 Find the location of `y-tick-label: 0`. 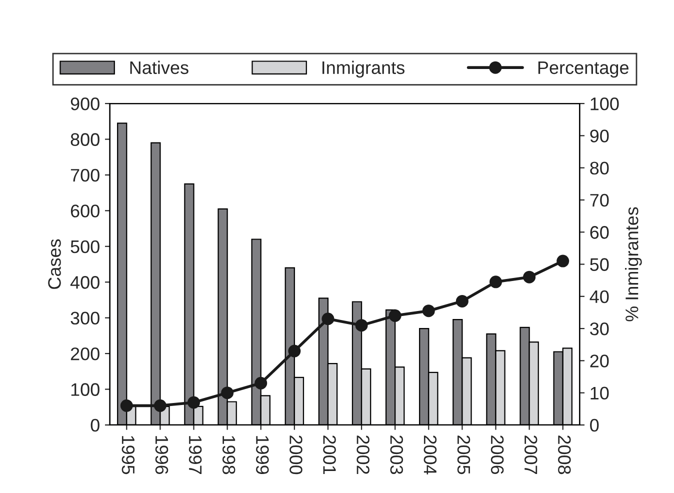

y-tick-label: 0 is located at coordinates (95, 425).